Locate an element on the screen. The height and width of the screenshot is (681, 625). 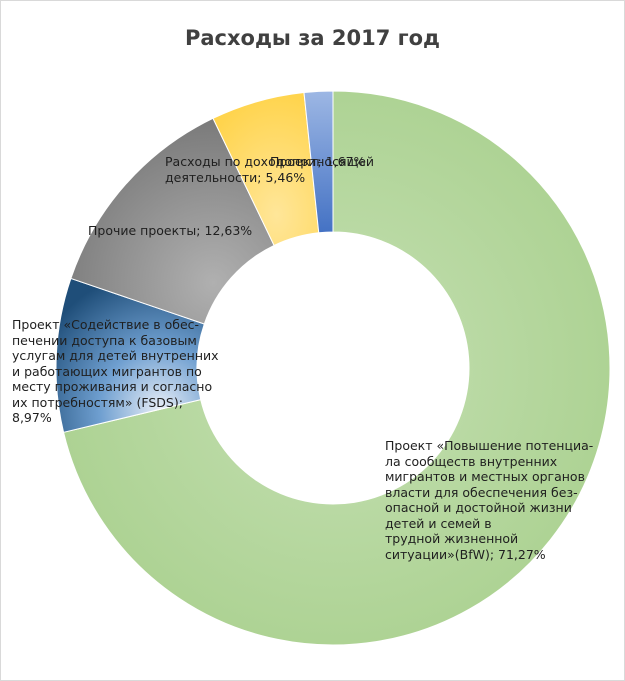
label-project: Проект; 1,67% is located at coordinates (318, 161).